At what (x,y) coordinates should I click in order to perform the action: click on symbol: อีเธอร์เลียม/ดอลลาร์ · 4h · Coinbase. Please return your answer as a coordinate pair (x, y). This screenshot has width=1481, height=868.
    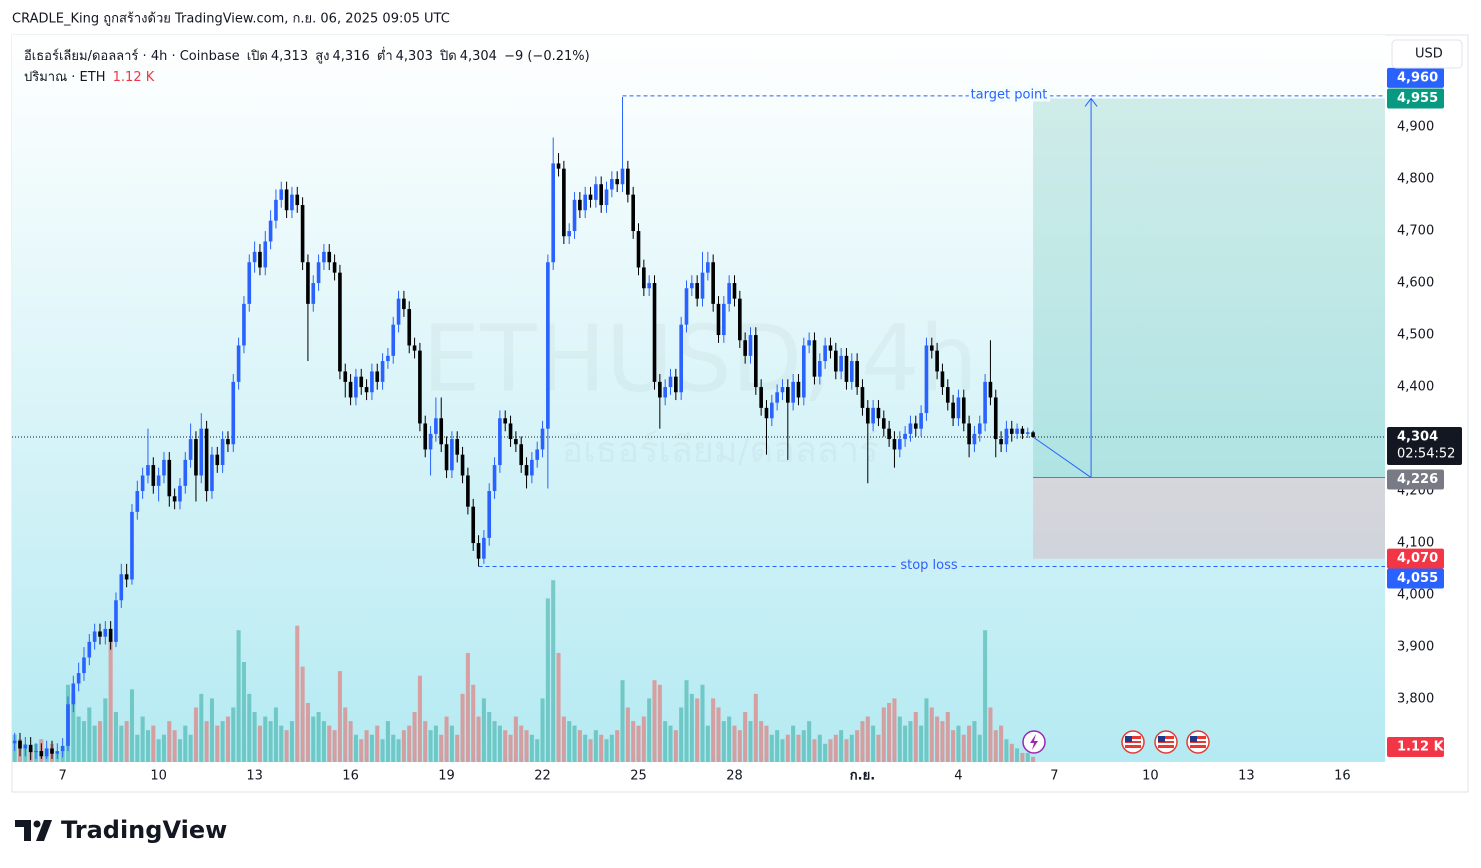
    Looking at the image, I should click on (132, 56).